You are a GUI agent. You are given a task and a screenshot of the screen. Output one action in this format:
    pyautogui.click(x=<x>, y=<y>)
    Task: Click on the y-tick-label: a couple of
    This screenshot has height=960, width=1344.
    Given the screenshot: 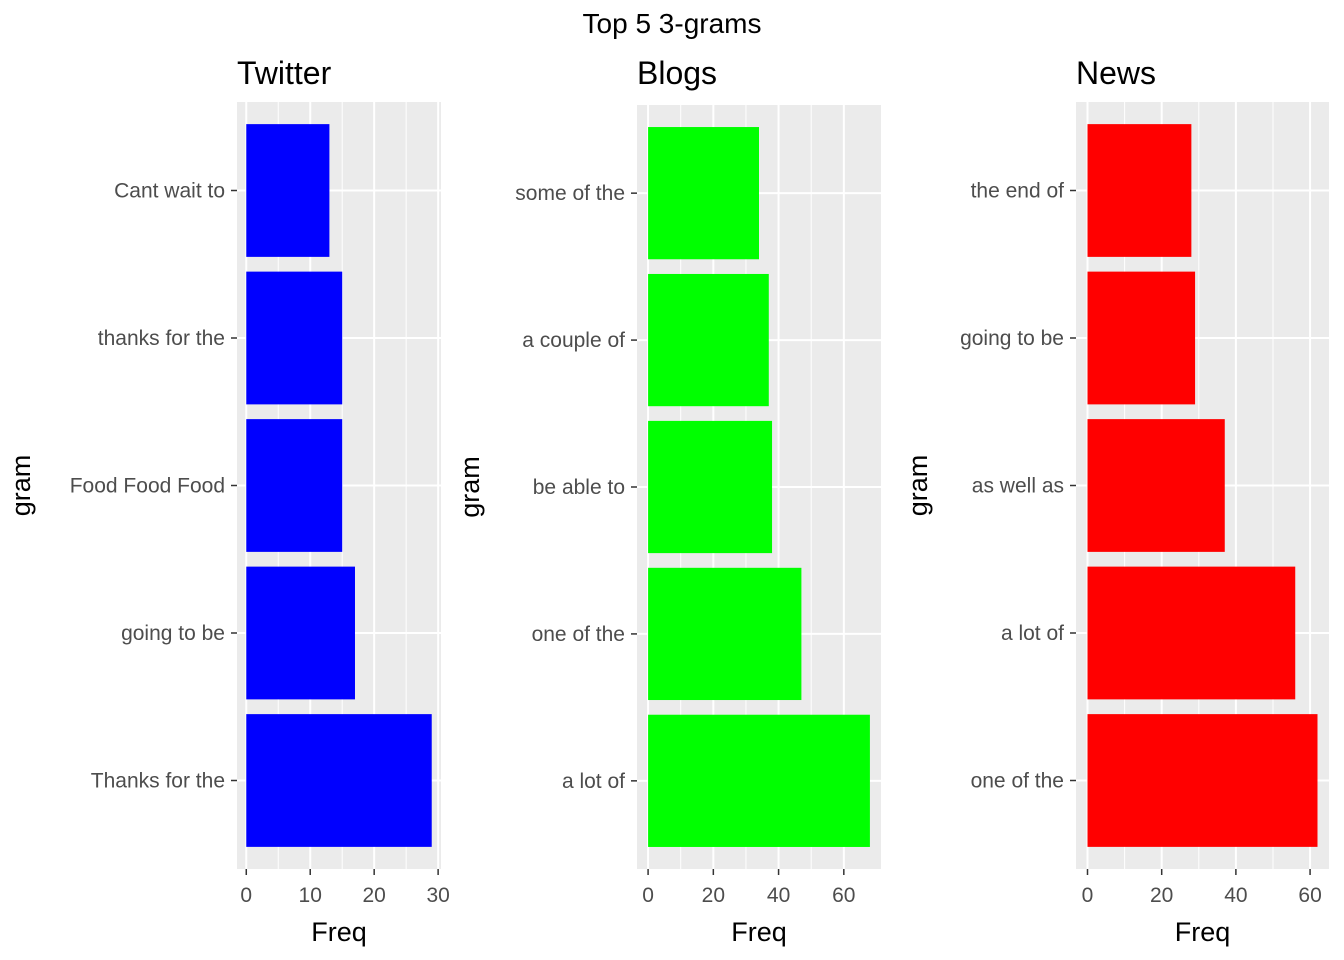 What is the action you would take?
    pyautogui.click(x=573, y=340)
    